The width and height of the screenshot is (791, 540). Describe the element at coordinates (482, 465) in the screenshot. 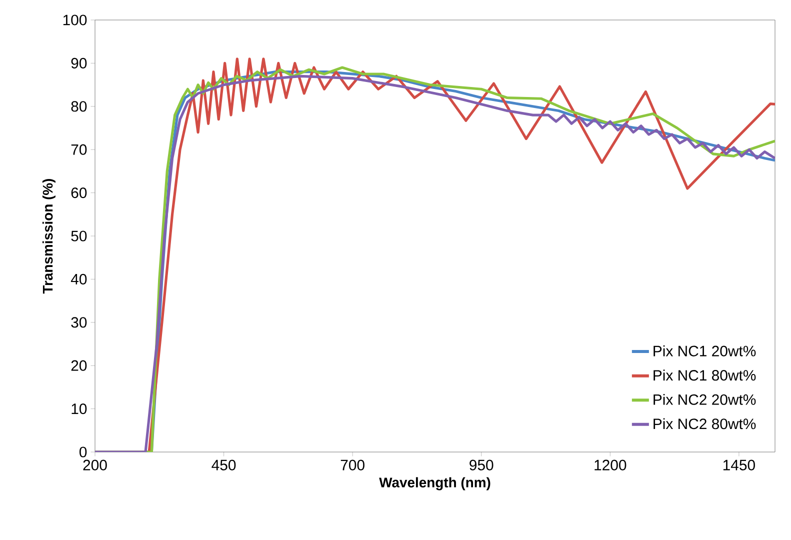

I see `x-tick-label: 950` at that location.